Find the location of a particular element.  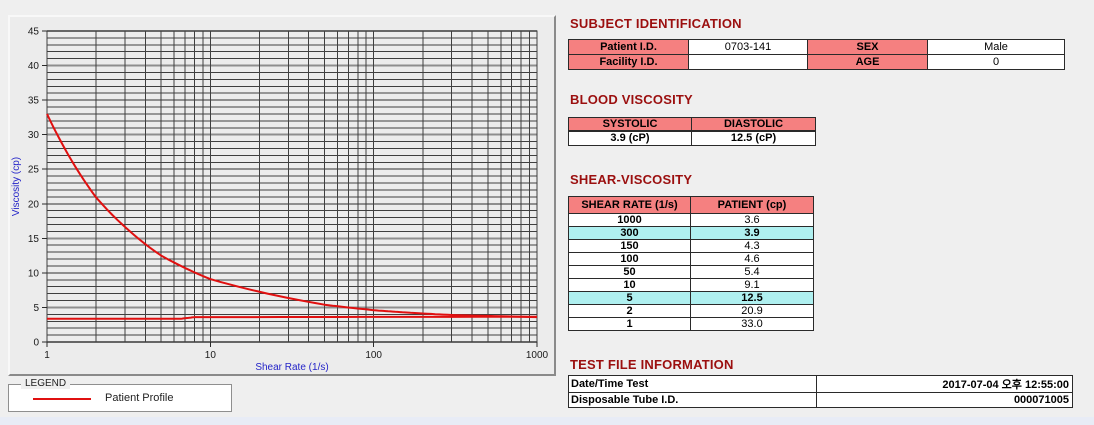

shear-rate-cell: 5 is located at coordinates (629, 298).